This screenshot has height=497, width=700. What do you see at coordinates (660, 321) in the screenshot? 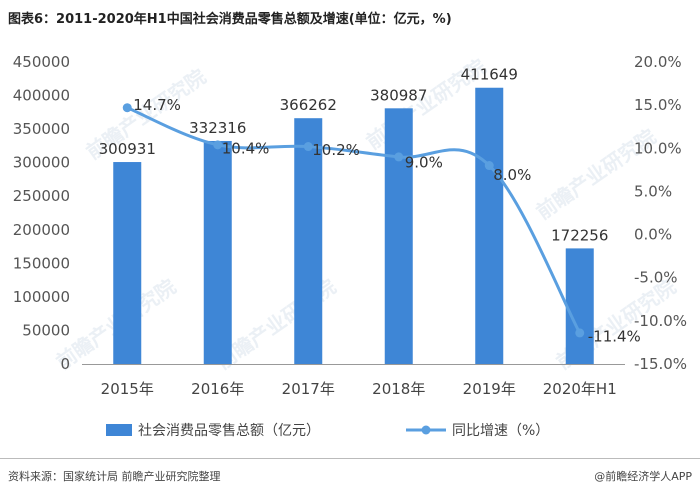
I see `right-tick-label: -10.0%` at bounding box center [660, 321].